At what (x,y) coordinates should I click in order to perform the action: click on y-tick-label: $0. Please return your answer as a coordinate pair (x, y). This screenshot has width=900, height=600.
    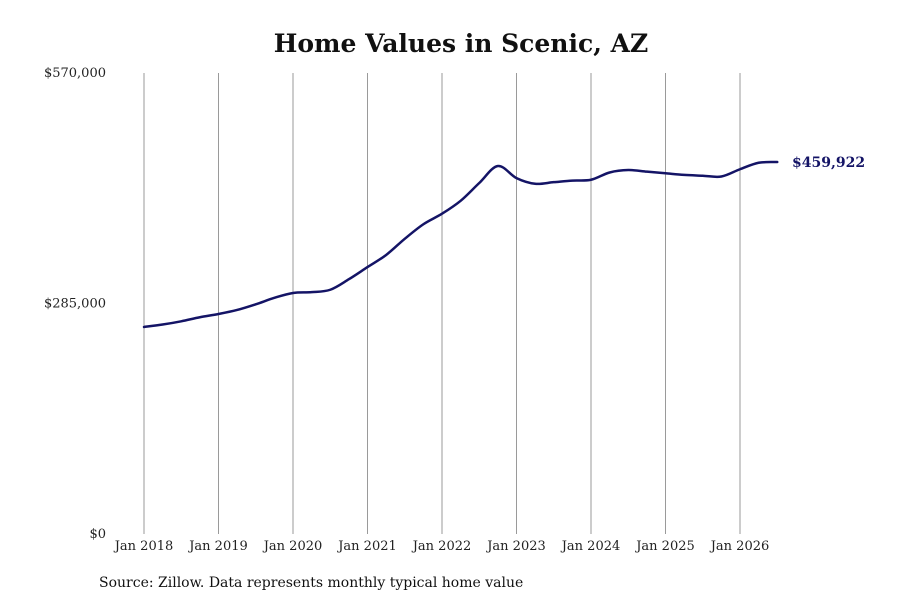
    Looking at the image, I should click on (97, 534).